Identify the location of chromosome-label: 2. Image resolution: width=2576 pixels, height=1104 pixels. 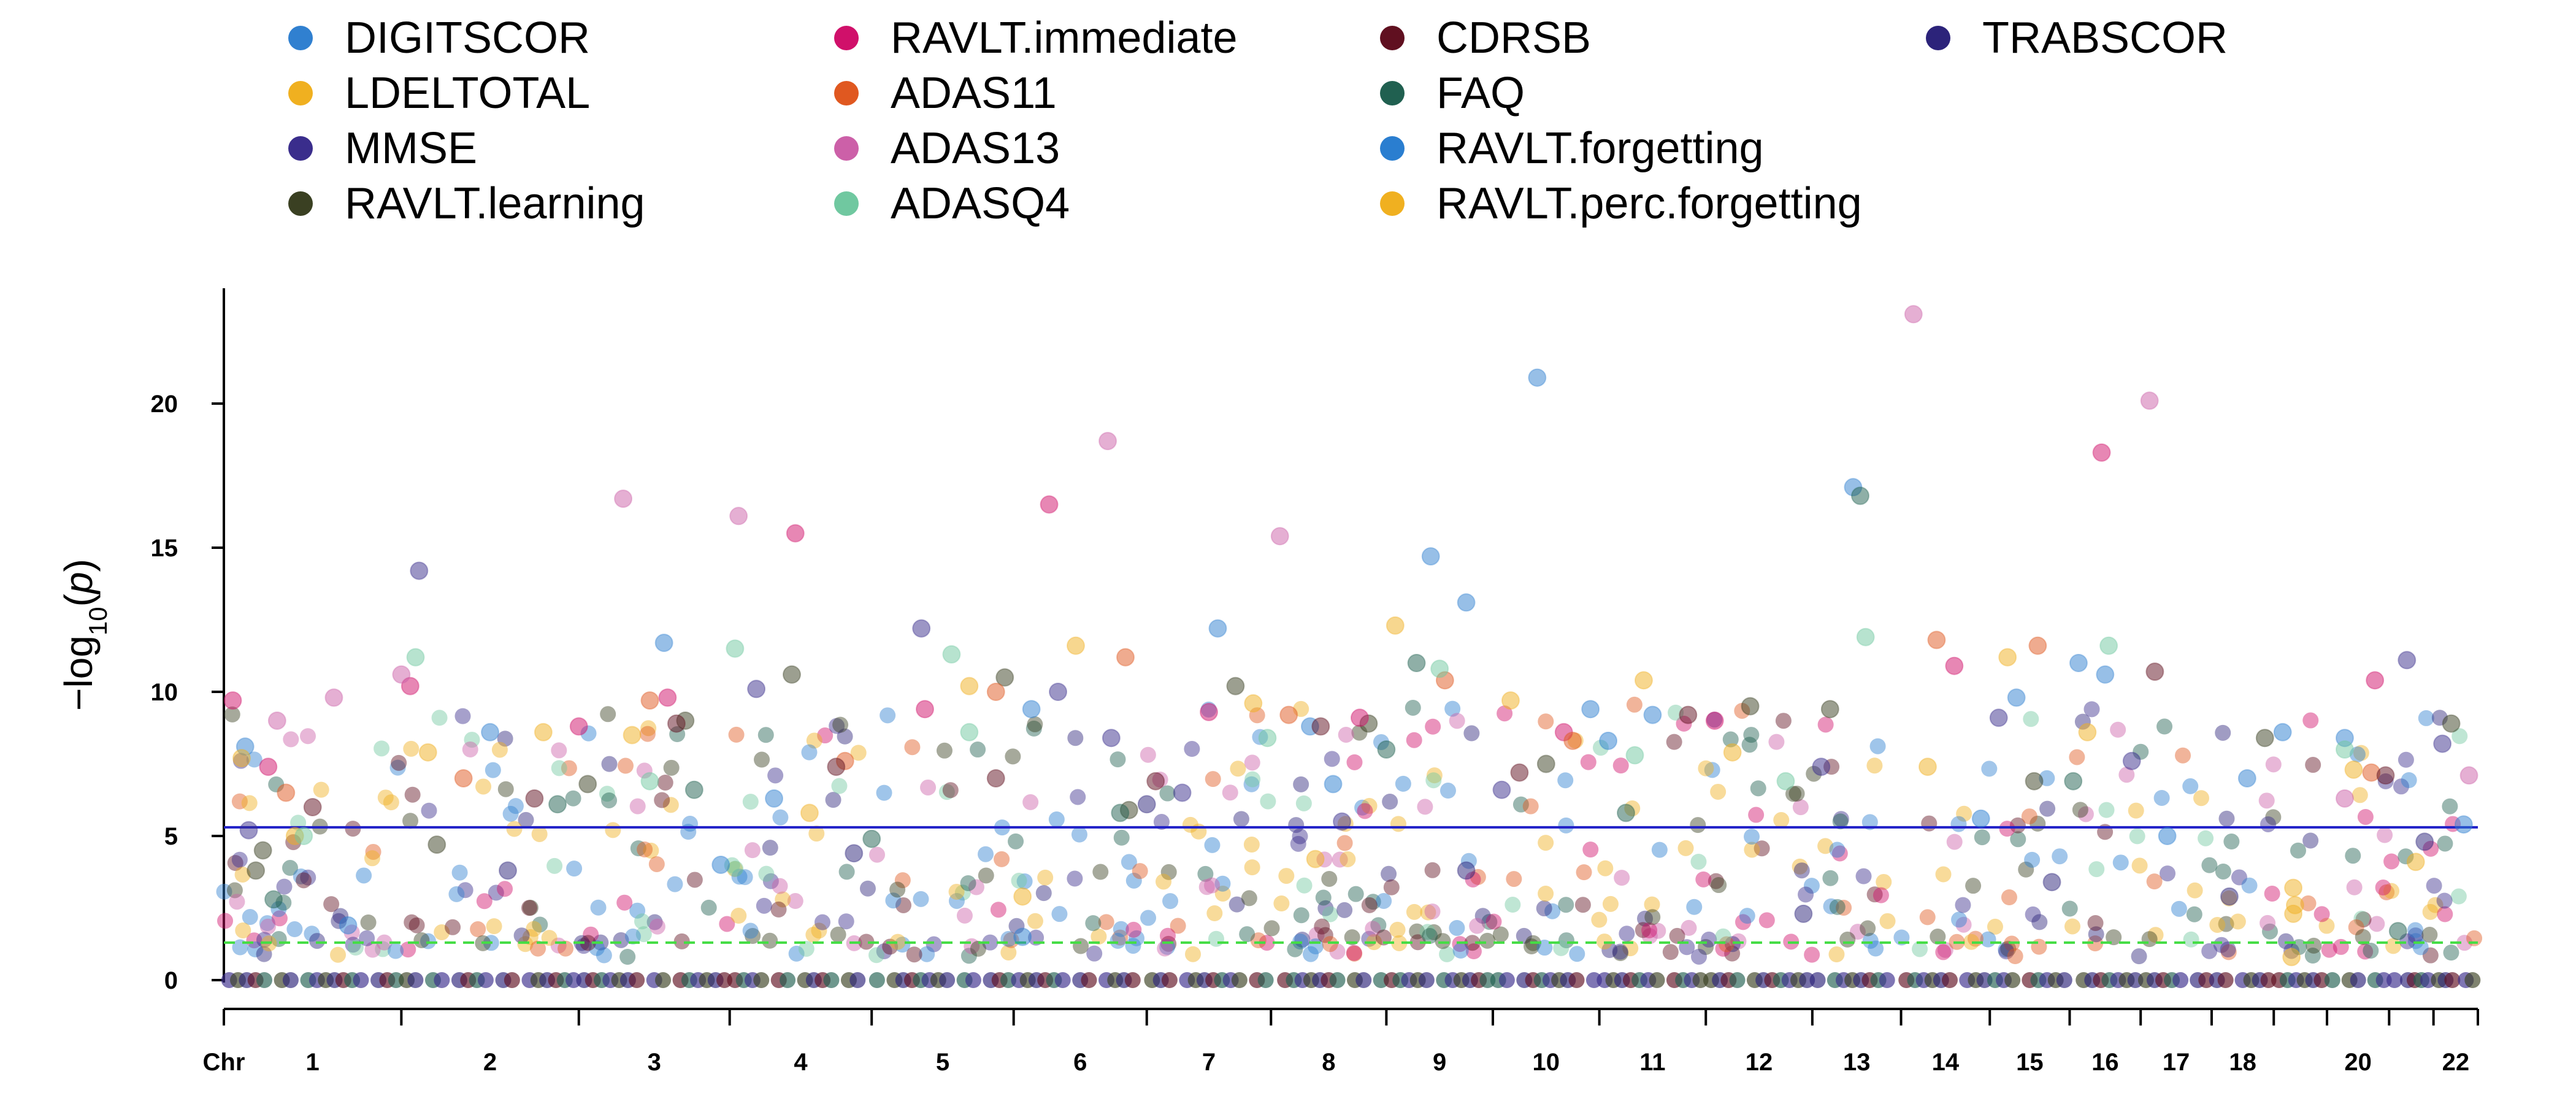
(490, 1062).